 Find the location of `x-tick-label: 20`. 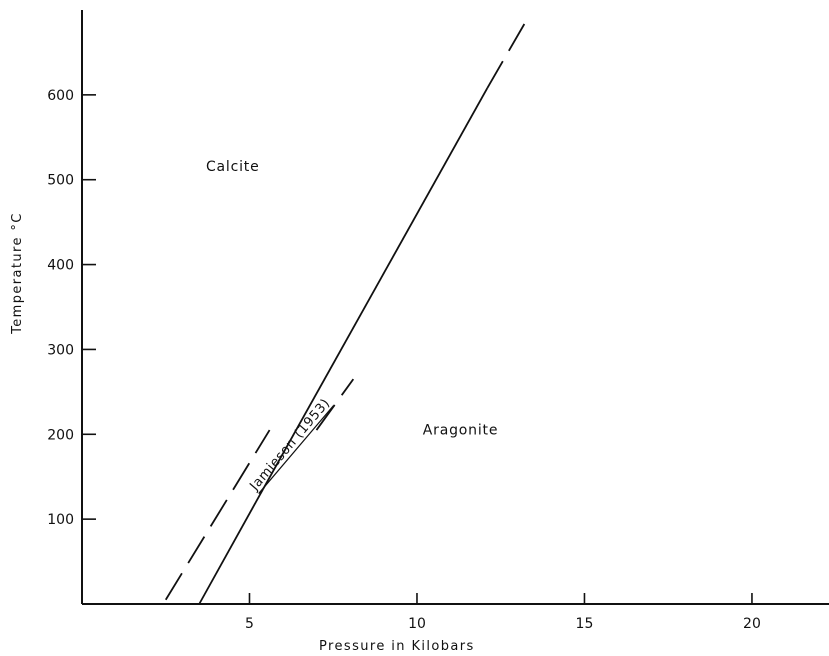

x-tick-label: 20 is located at coordinates (752, 624).